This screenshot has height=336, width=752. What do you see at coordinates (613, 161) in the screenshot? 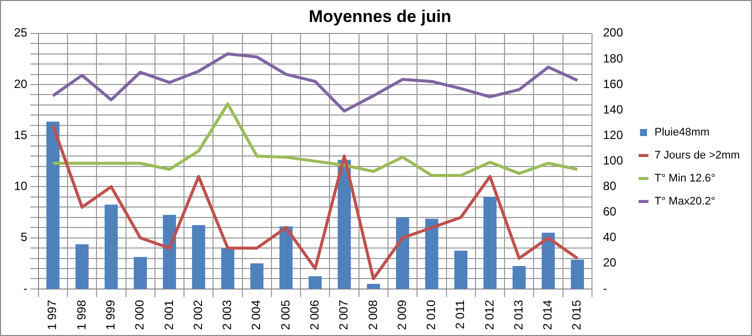
I see `y2-tick-label: 100` at bounding box center [613, 161].